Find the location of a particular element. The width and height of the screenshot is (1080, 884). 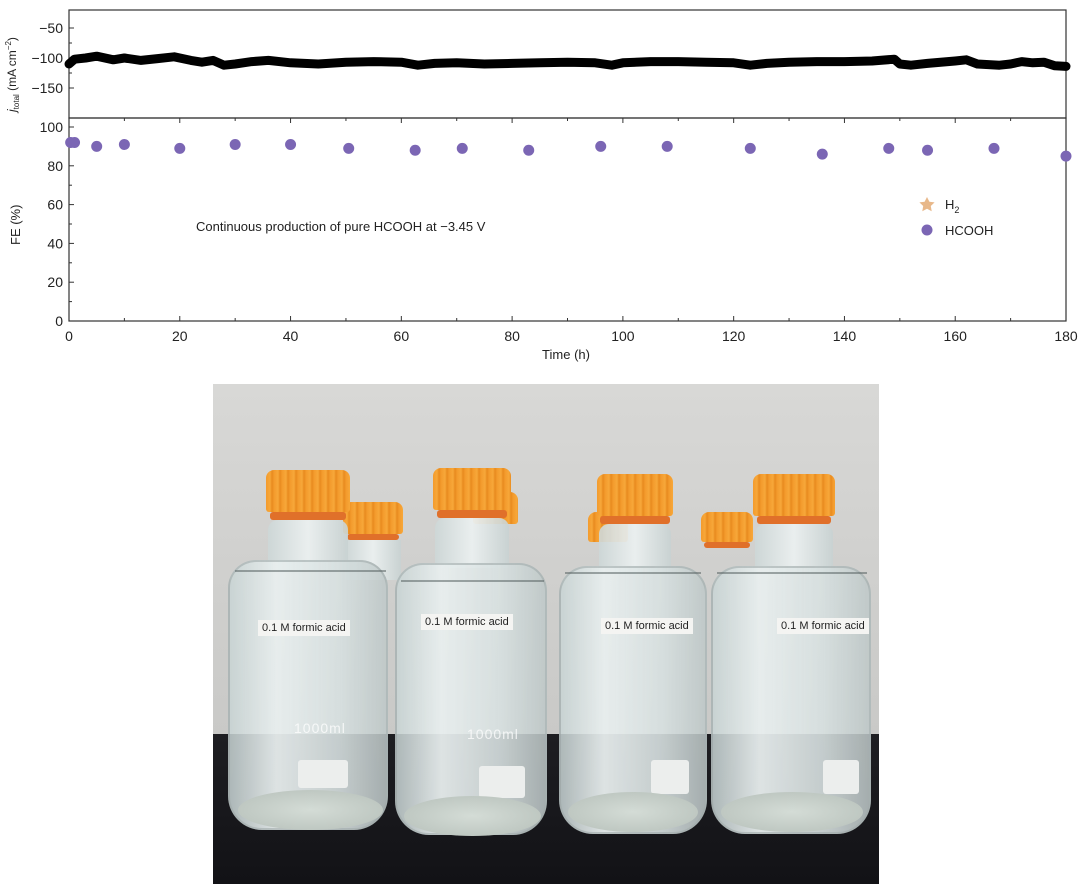

top-y-tick-label: −100 is located at coordinates (47, 58).